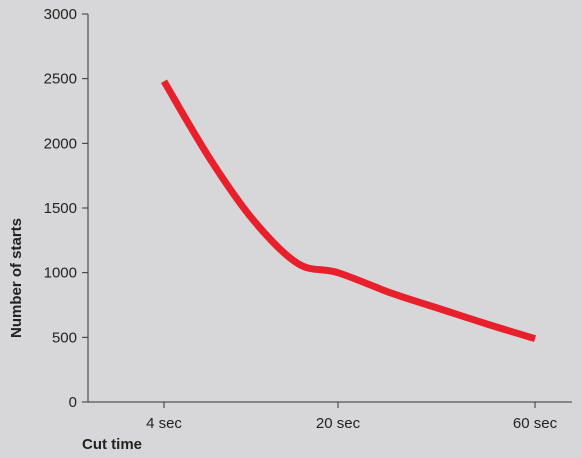  What do you see at coordinates (16, 278) in the screenshot?
I see `y-axis-title: Number of starts` at bounding box center [16, 278].